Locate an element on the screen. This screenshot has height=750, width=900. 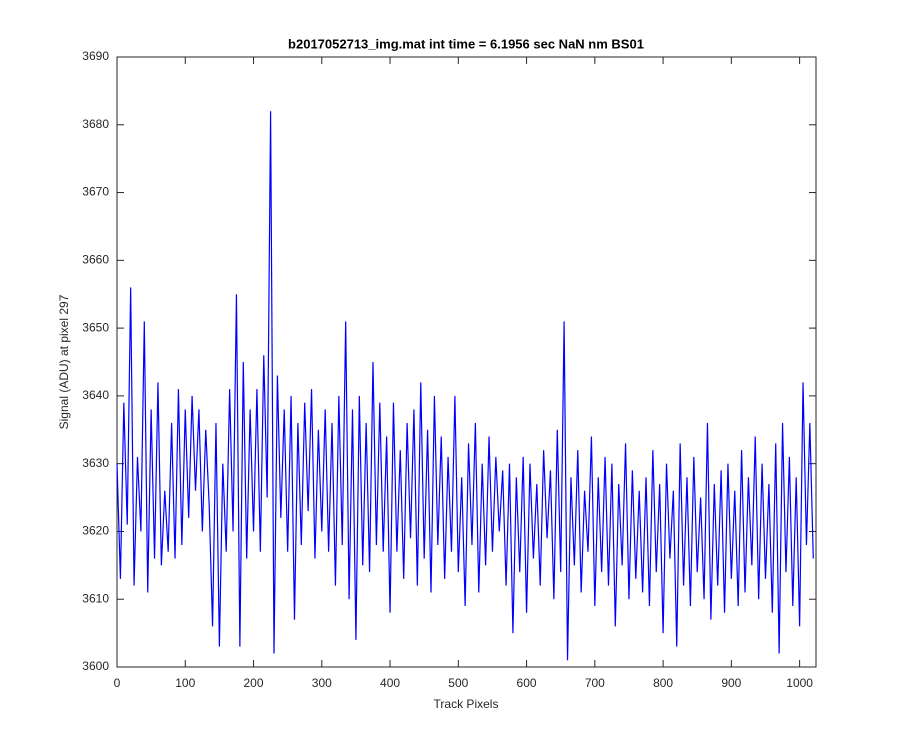
x-tick-label: 100 is located at coordinates (185, 683).